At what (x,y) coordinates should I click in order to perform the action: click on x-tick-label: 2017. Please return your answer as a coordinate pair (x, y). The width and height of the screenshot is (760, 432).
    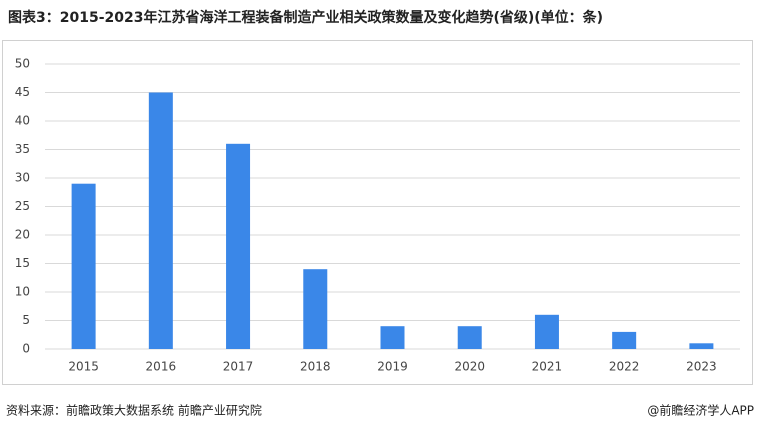
    Looking at the image, I should click on (238, 367).